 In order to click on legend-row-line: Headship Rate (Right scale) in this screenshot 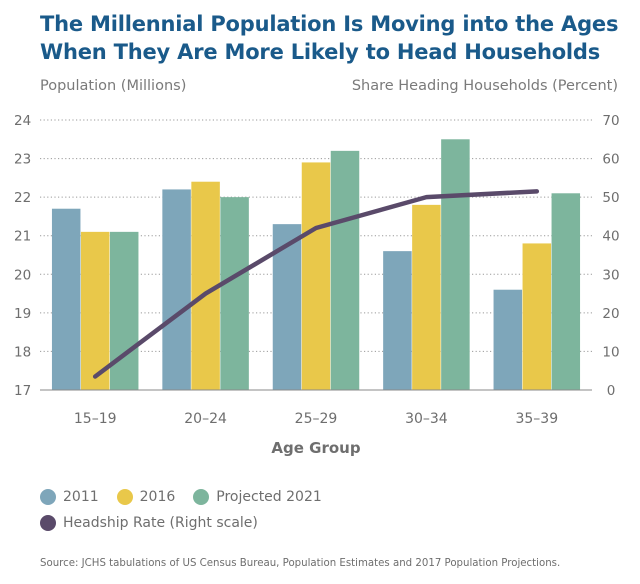, I will do `click(190, 523)`.